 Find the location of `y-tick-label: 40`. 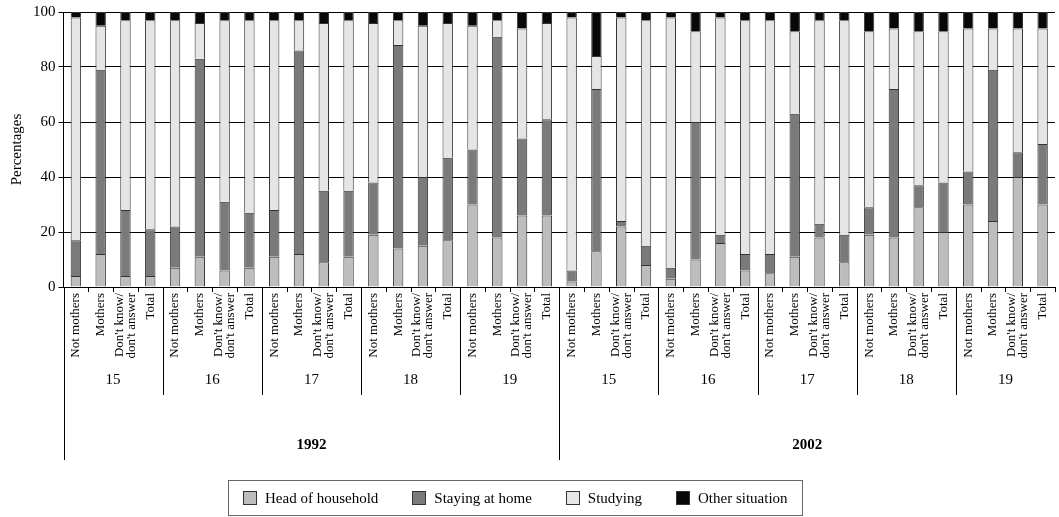

y-tick-label: 40 is located at coordinates (48, 175).